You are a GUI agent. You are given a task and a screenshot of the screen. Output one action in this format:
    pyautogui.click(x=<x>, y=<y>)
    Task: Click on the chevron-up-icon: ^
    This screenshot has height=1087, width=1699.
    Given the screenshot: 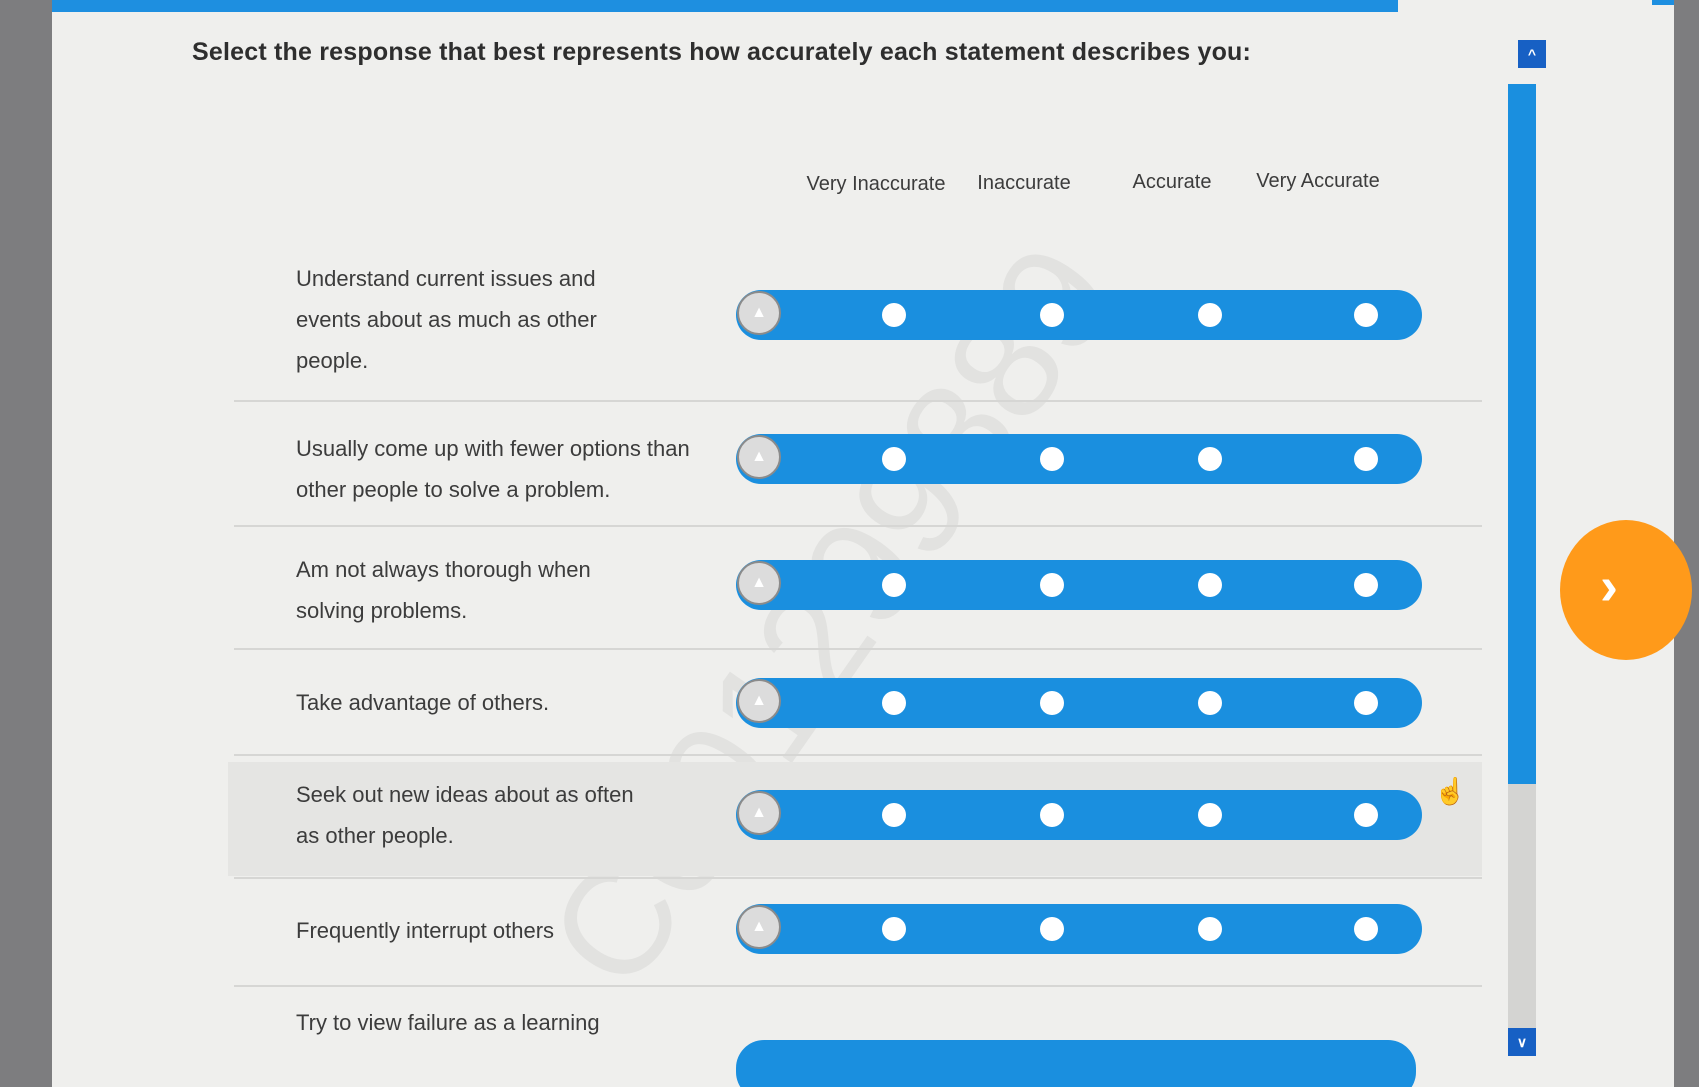 What is the action you would take?
    pyautogui.click(x=1532, y=54)
    